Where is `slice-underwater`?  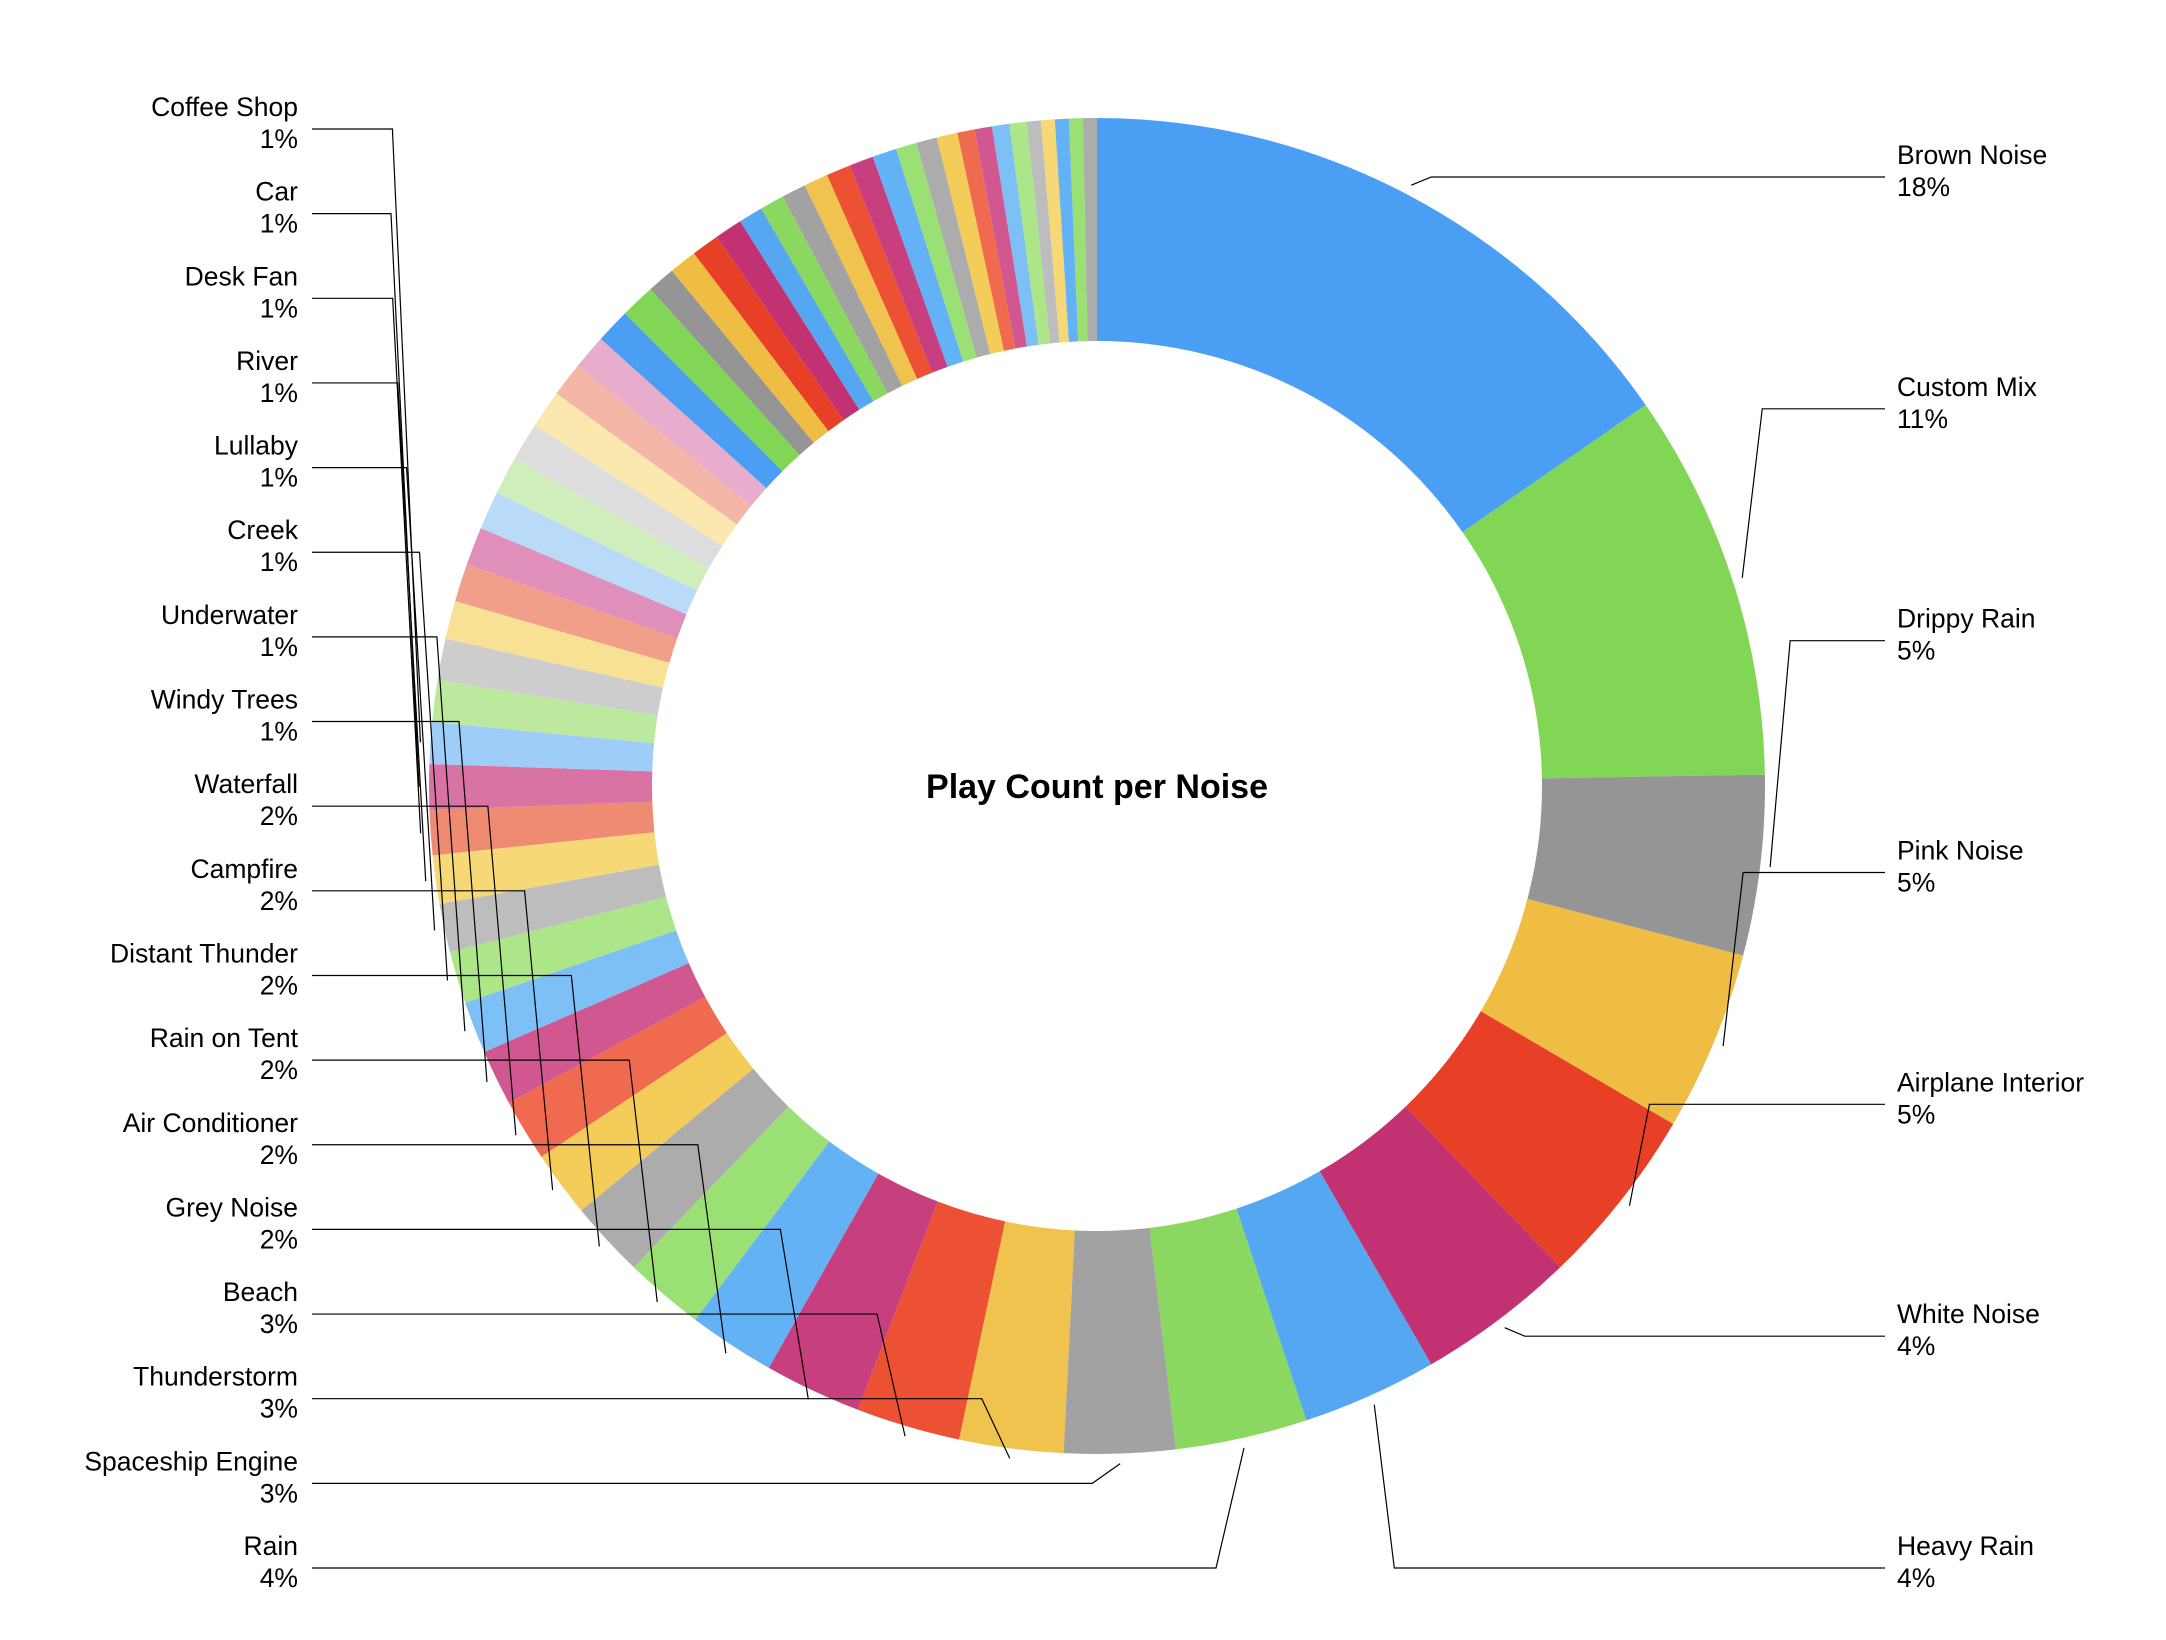 slice-underwater is located at coordinates (577, 991).